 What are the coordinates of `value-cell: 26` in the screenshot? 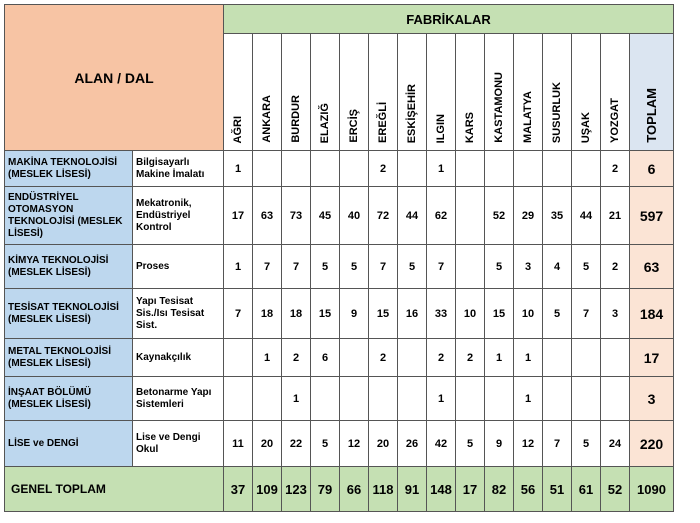 It's located at (412, 443).